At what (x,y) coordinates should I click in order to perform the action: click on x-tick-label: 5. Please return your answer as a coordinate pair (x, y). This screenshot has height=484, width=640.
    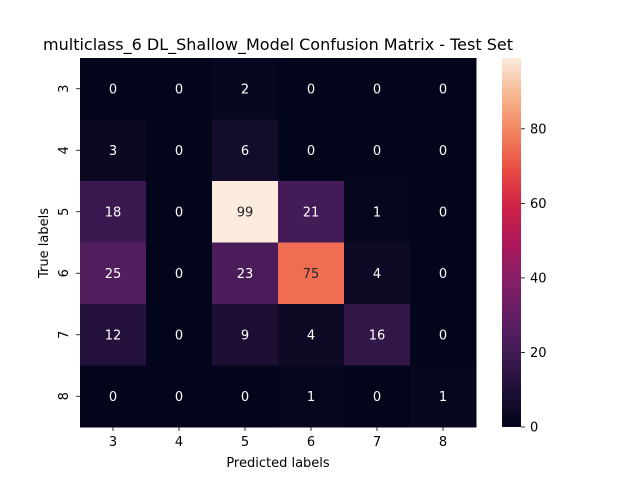
    Looking at the image, I should click on (245, 442).